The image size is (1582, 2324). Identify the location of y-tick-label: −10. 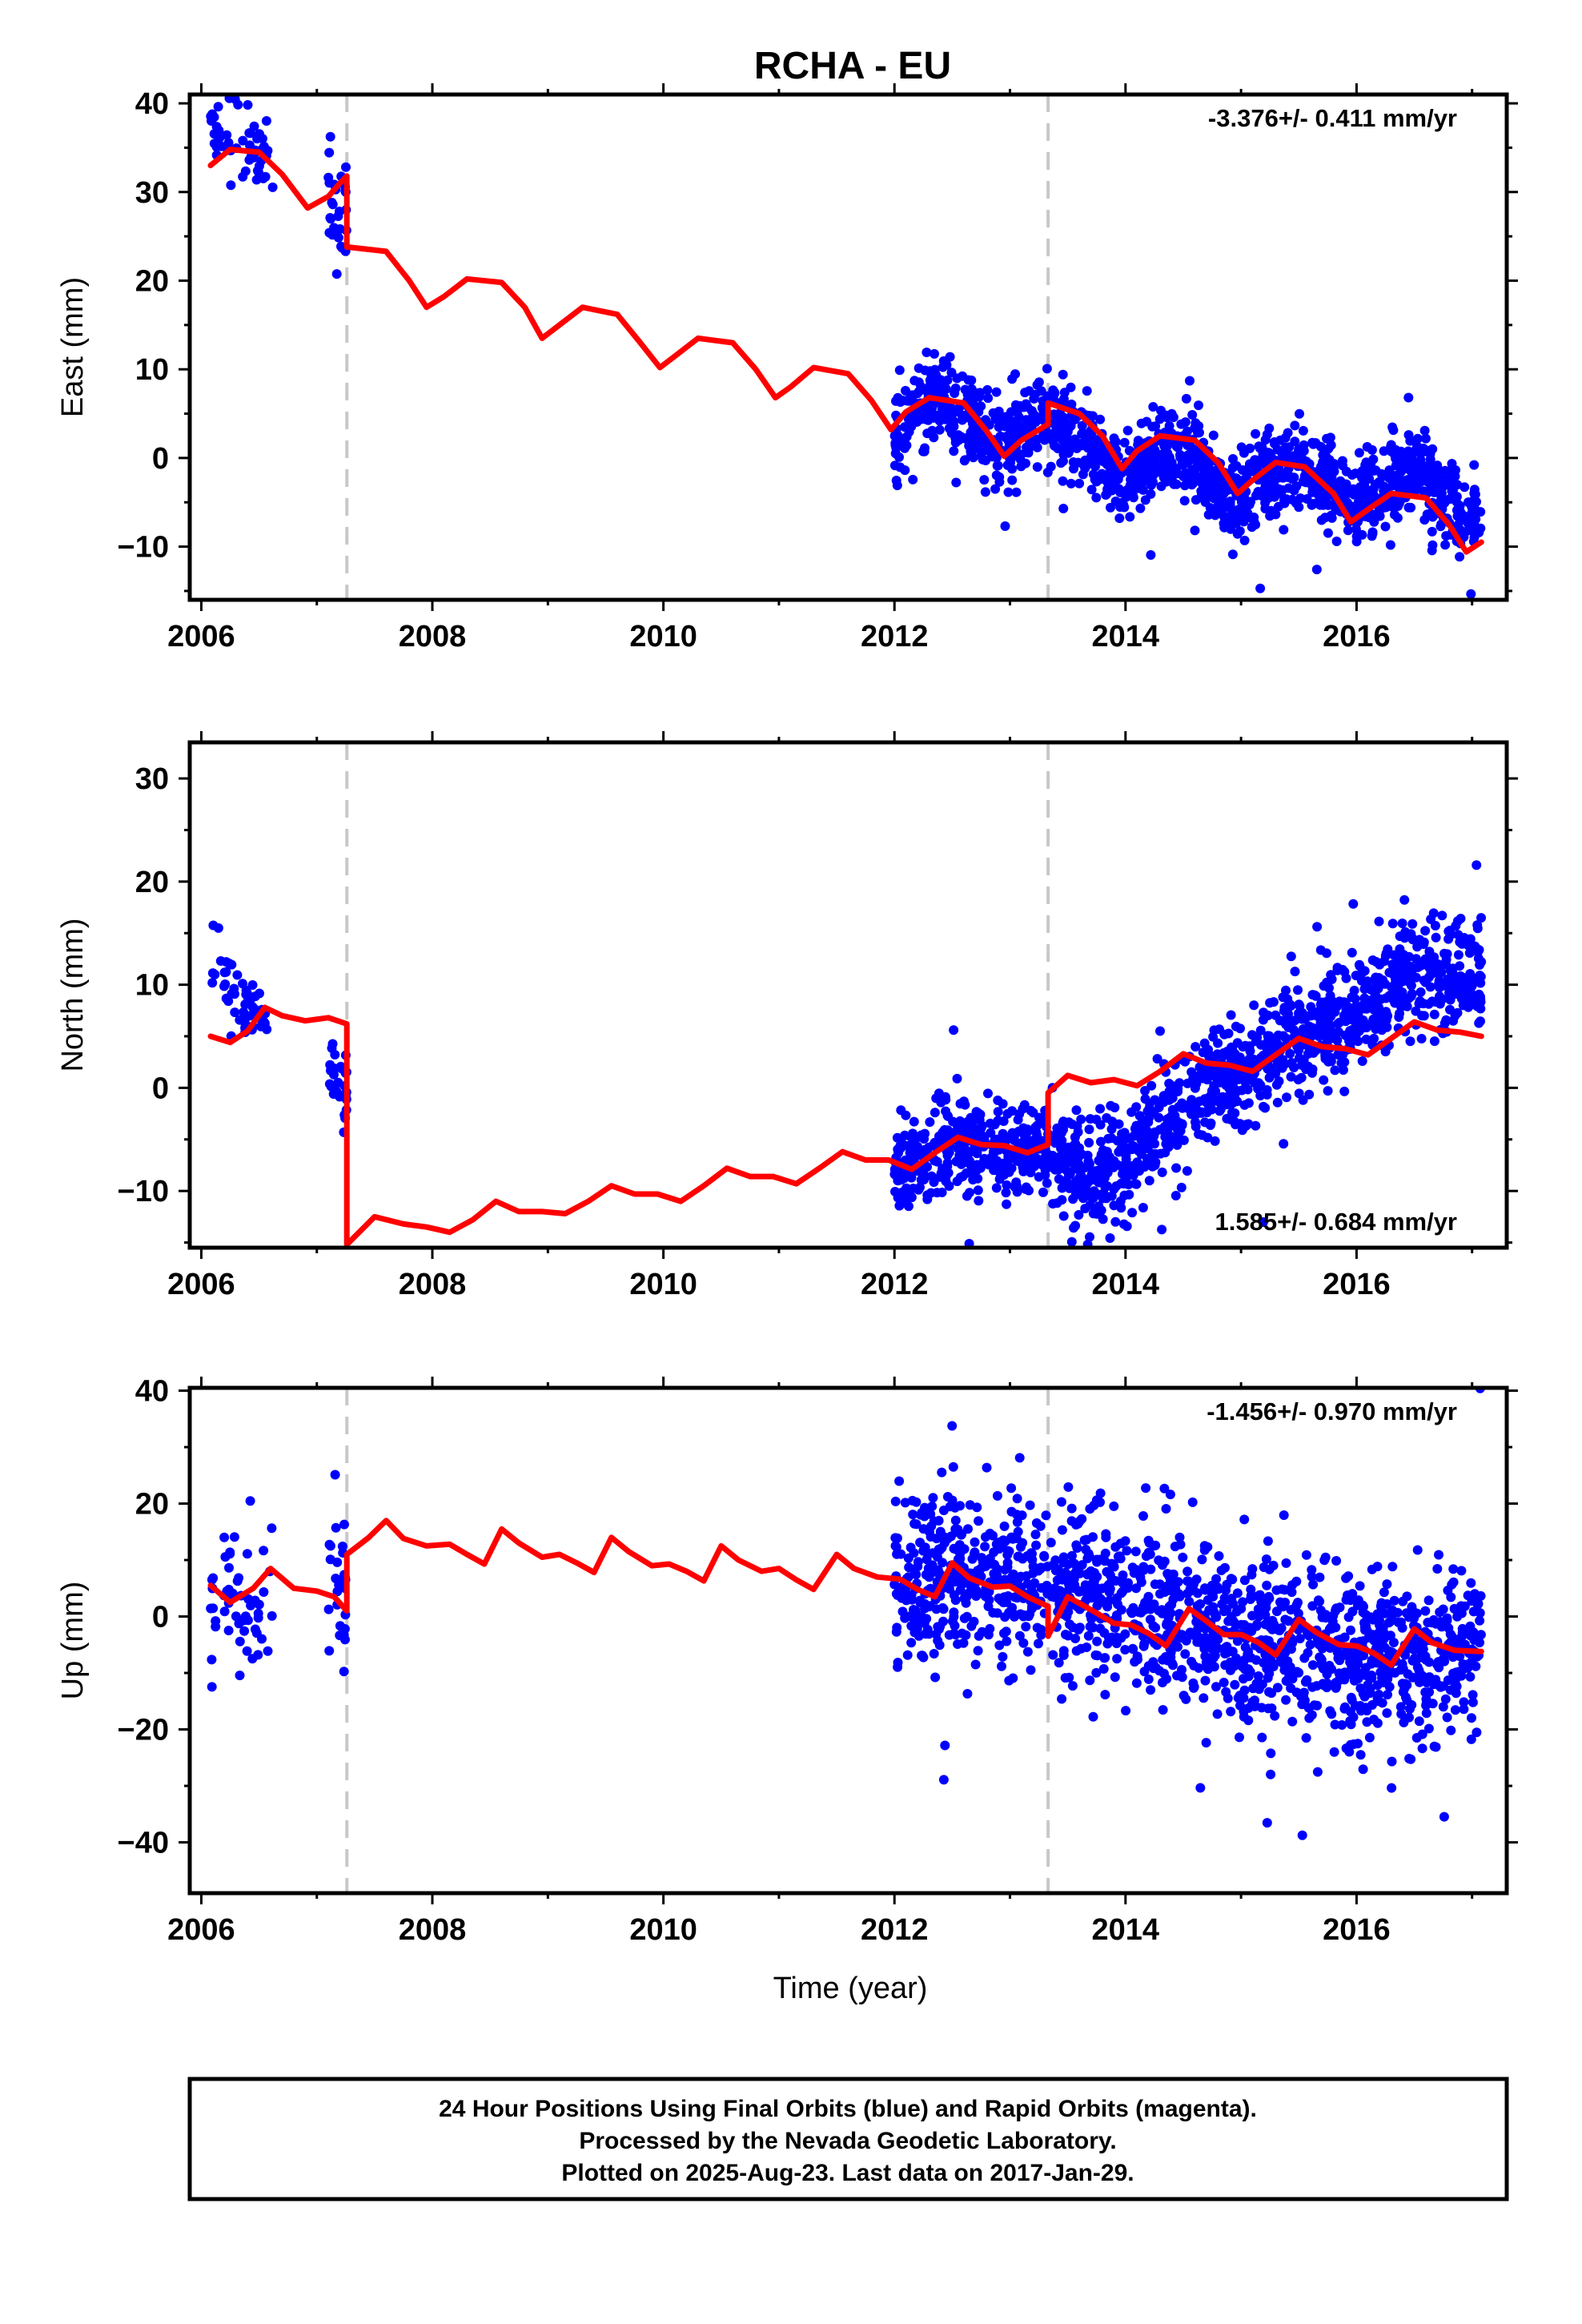
(144, 548).